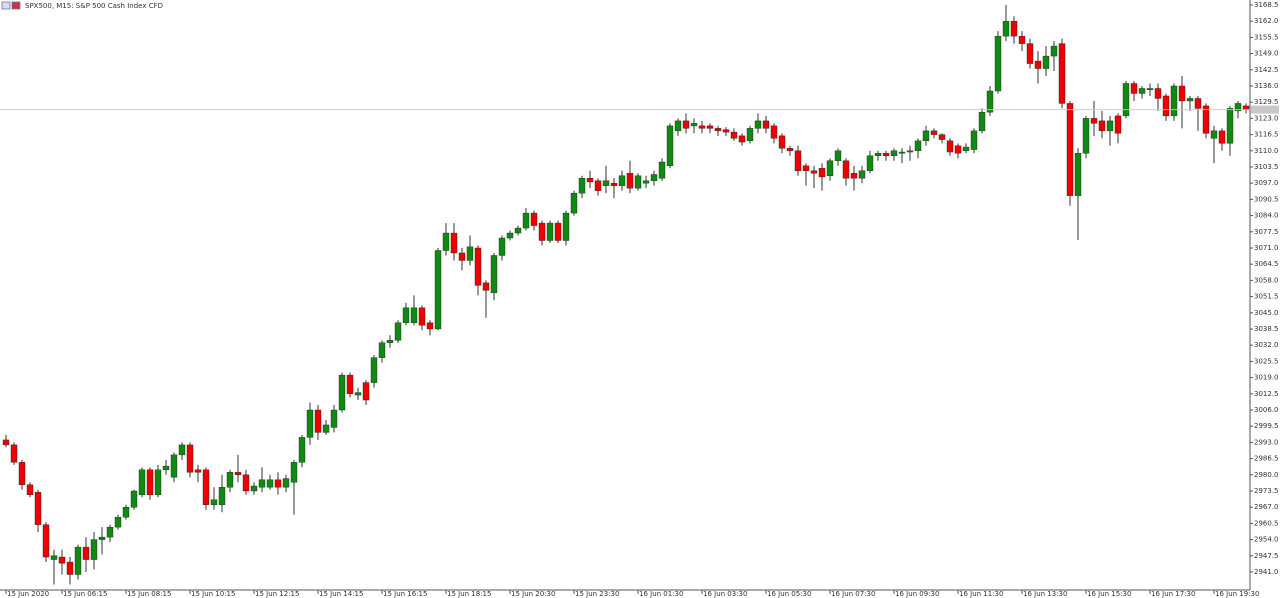 Image resolution: width=1280 pixels, height=598 pixels. Describe the element at coordinates (1266, 280) in the screenshot. I see `y-tick-label: 3058.0` at that location.